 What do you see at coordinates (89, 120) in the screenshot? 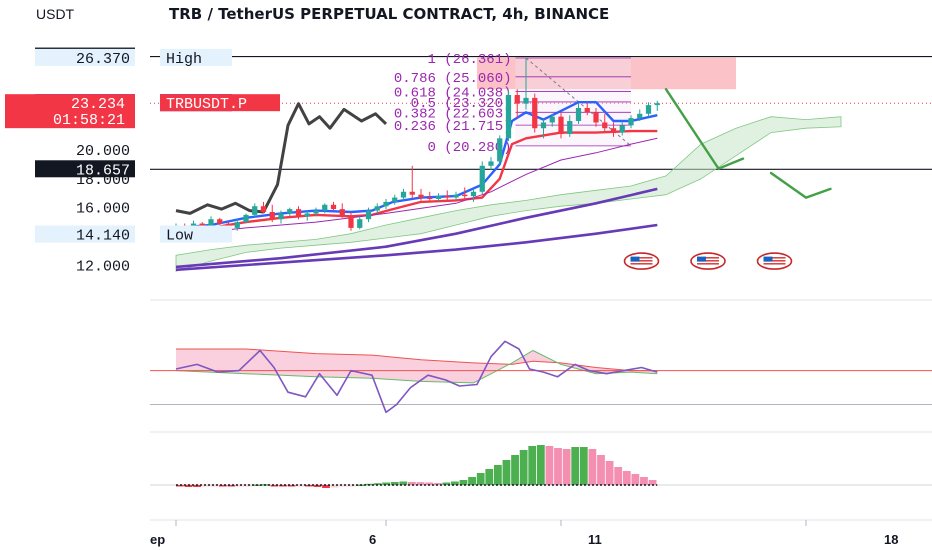
I see `price-countdown: 01:58:21` at bounding box center [89, 120].